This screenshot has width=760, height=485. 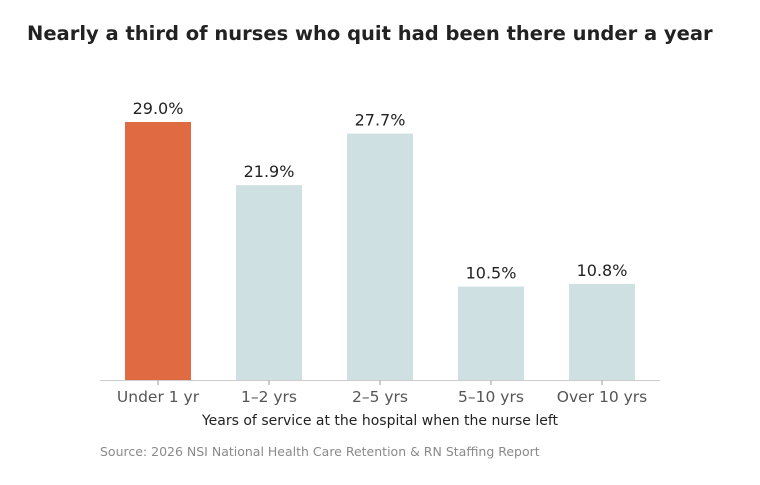 I want to click on data-label-2: 27.7%, so click(x=380, y=120).